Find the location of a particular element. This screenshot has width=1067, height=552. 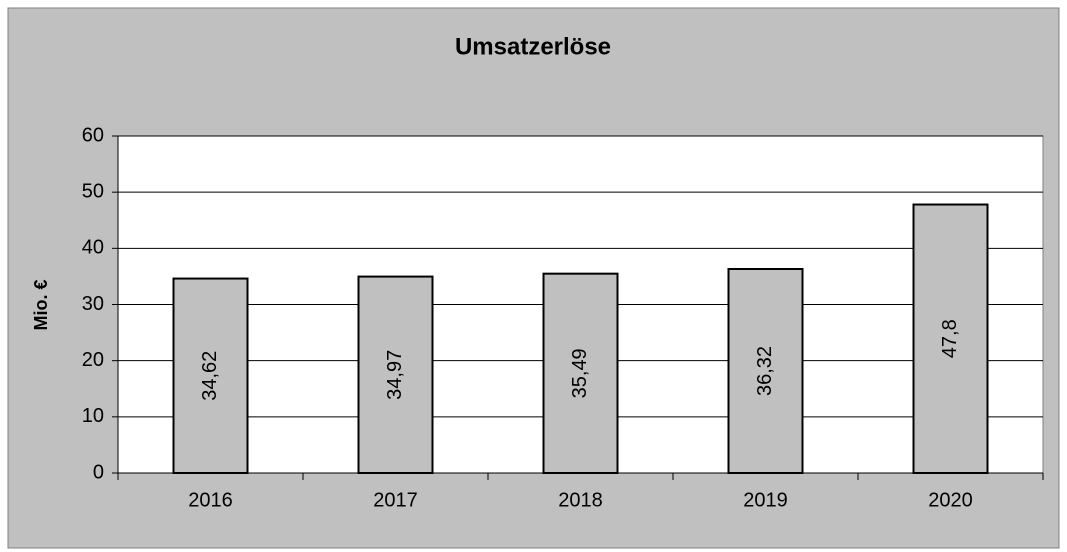

value-label: 47,8 is located at coordinates (950, 338).